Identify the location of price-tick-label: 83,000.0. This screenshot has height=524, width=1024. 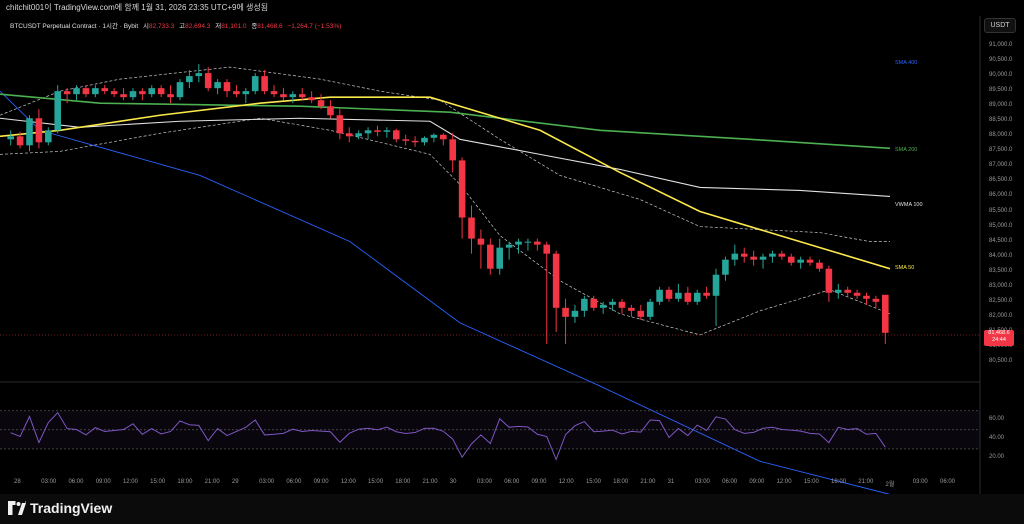
(1001, 285).